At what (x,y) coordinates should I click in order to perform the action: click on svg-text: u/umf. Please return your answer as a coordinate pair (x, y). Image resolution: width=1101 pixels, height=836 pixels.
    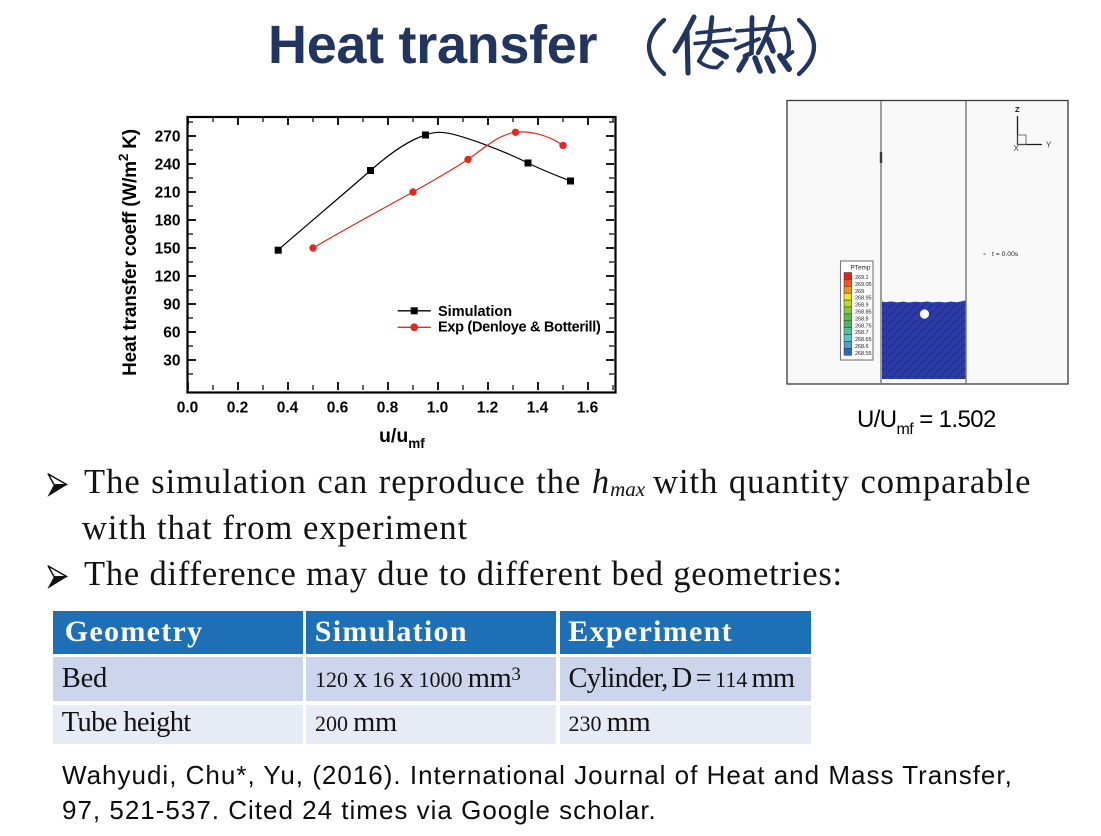
    Looking at the image, I should click on (402, 438).